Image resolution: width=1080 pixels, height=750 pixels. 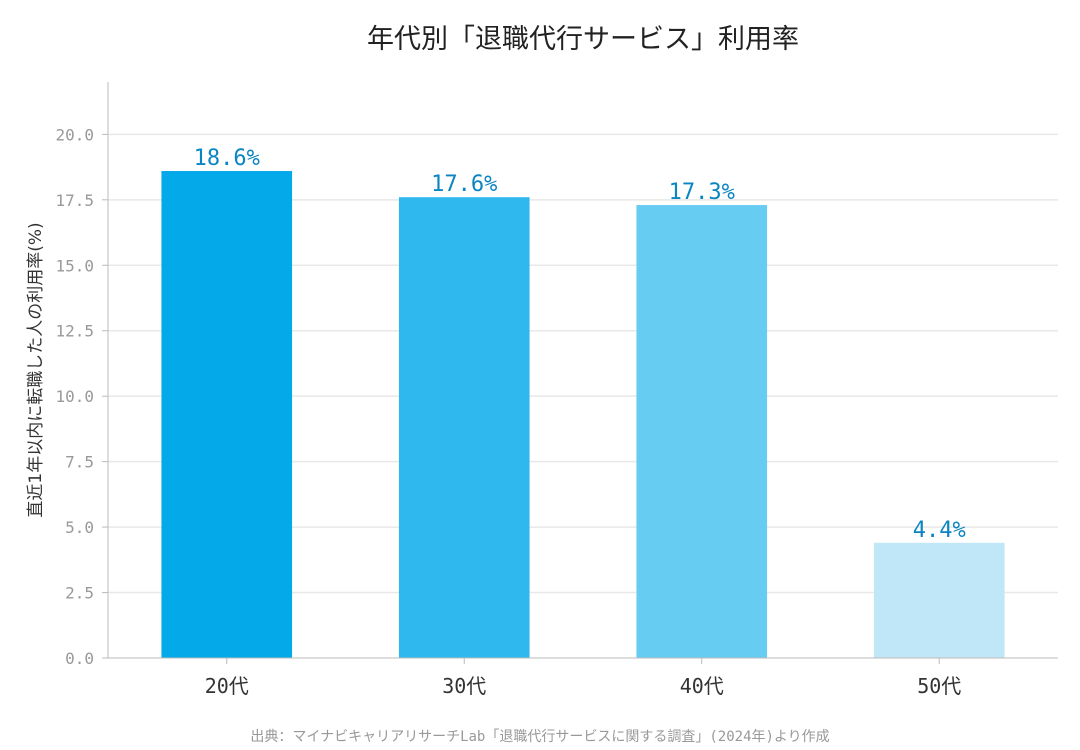 I want to click on chart-title: 年代別「退職代行サービス」利用率, so click(x=583, y=39).